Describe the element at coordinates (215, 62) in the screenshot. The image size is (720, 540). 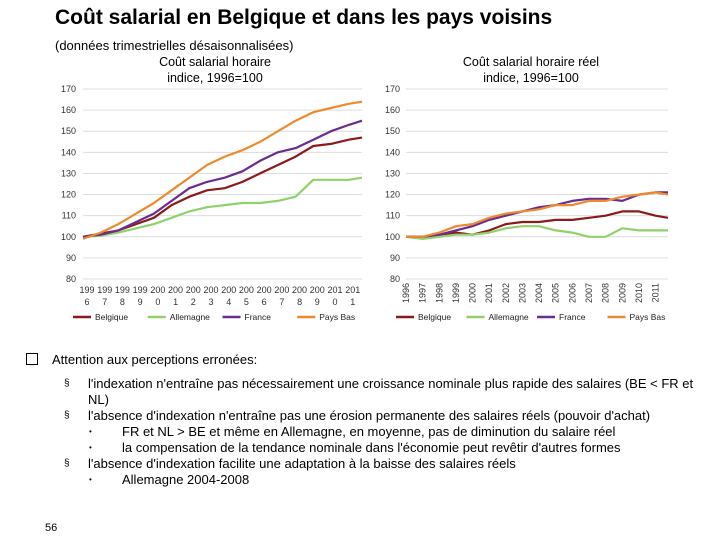
I see `chart-title-line: Coût salarial horaire` at that location.